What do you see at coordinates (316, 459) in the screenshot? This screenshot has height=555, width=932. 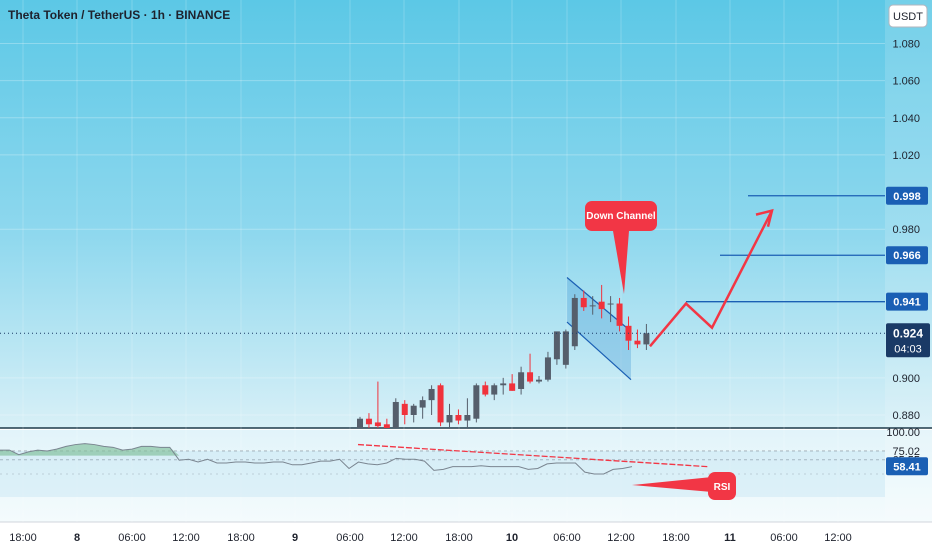 I see `rsi-line` at bounding box center [316, 459].